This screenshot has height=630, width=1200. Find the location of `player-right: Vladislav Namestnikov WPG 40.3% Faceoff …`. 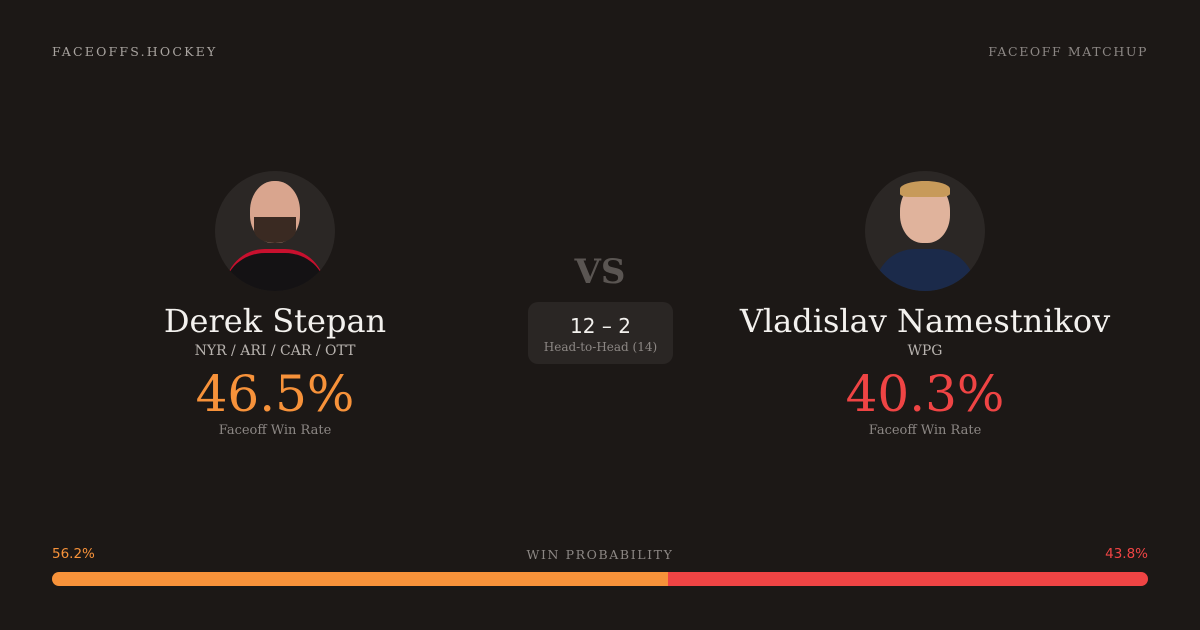

player-right: Vladislav Namestnikov WPG 40.3% Faceoff … is located at coordinates (925, 304).